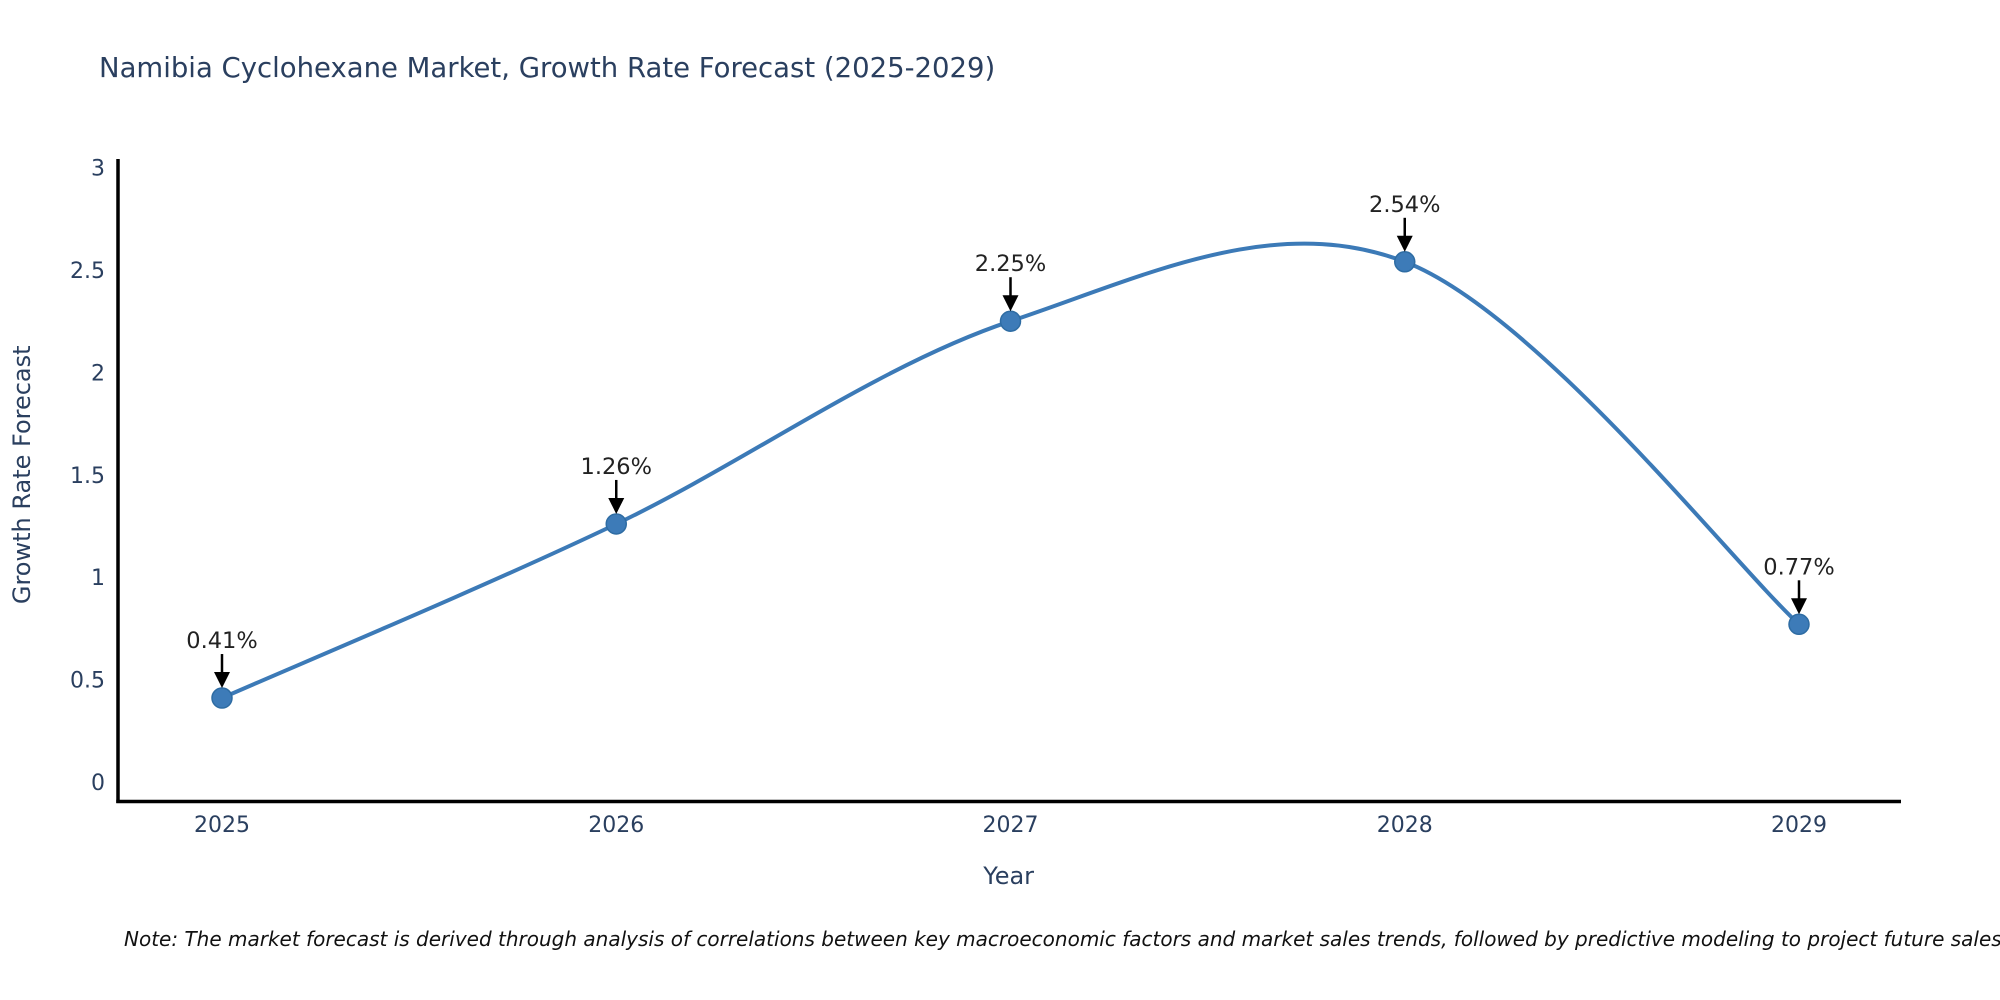  What do you see at coordinates (1010, 264) in the screenshot?
I see `data-point-label: 2.25%` at bounding box center [1010, 264].